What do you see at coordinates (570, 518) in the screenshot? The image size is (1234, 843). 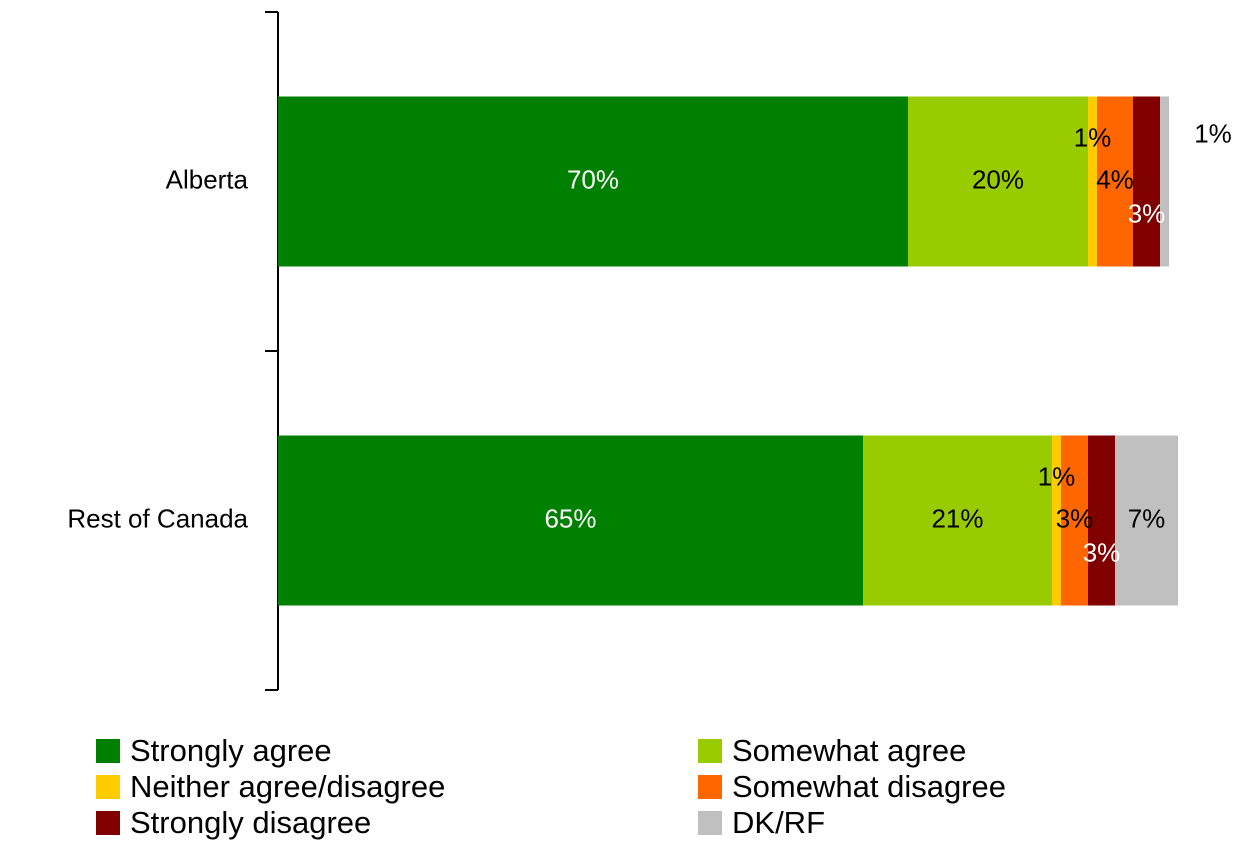 I see `data-label-rest-of-canada-strongly-agree: 65%` at bounding box center [570, 518].